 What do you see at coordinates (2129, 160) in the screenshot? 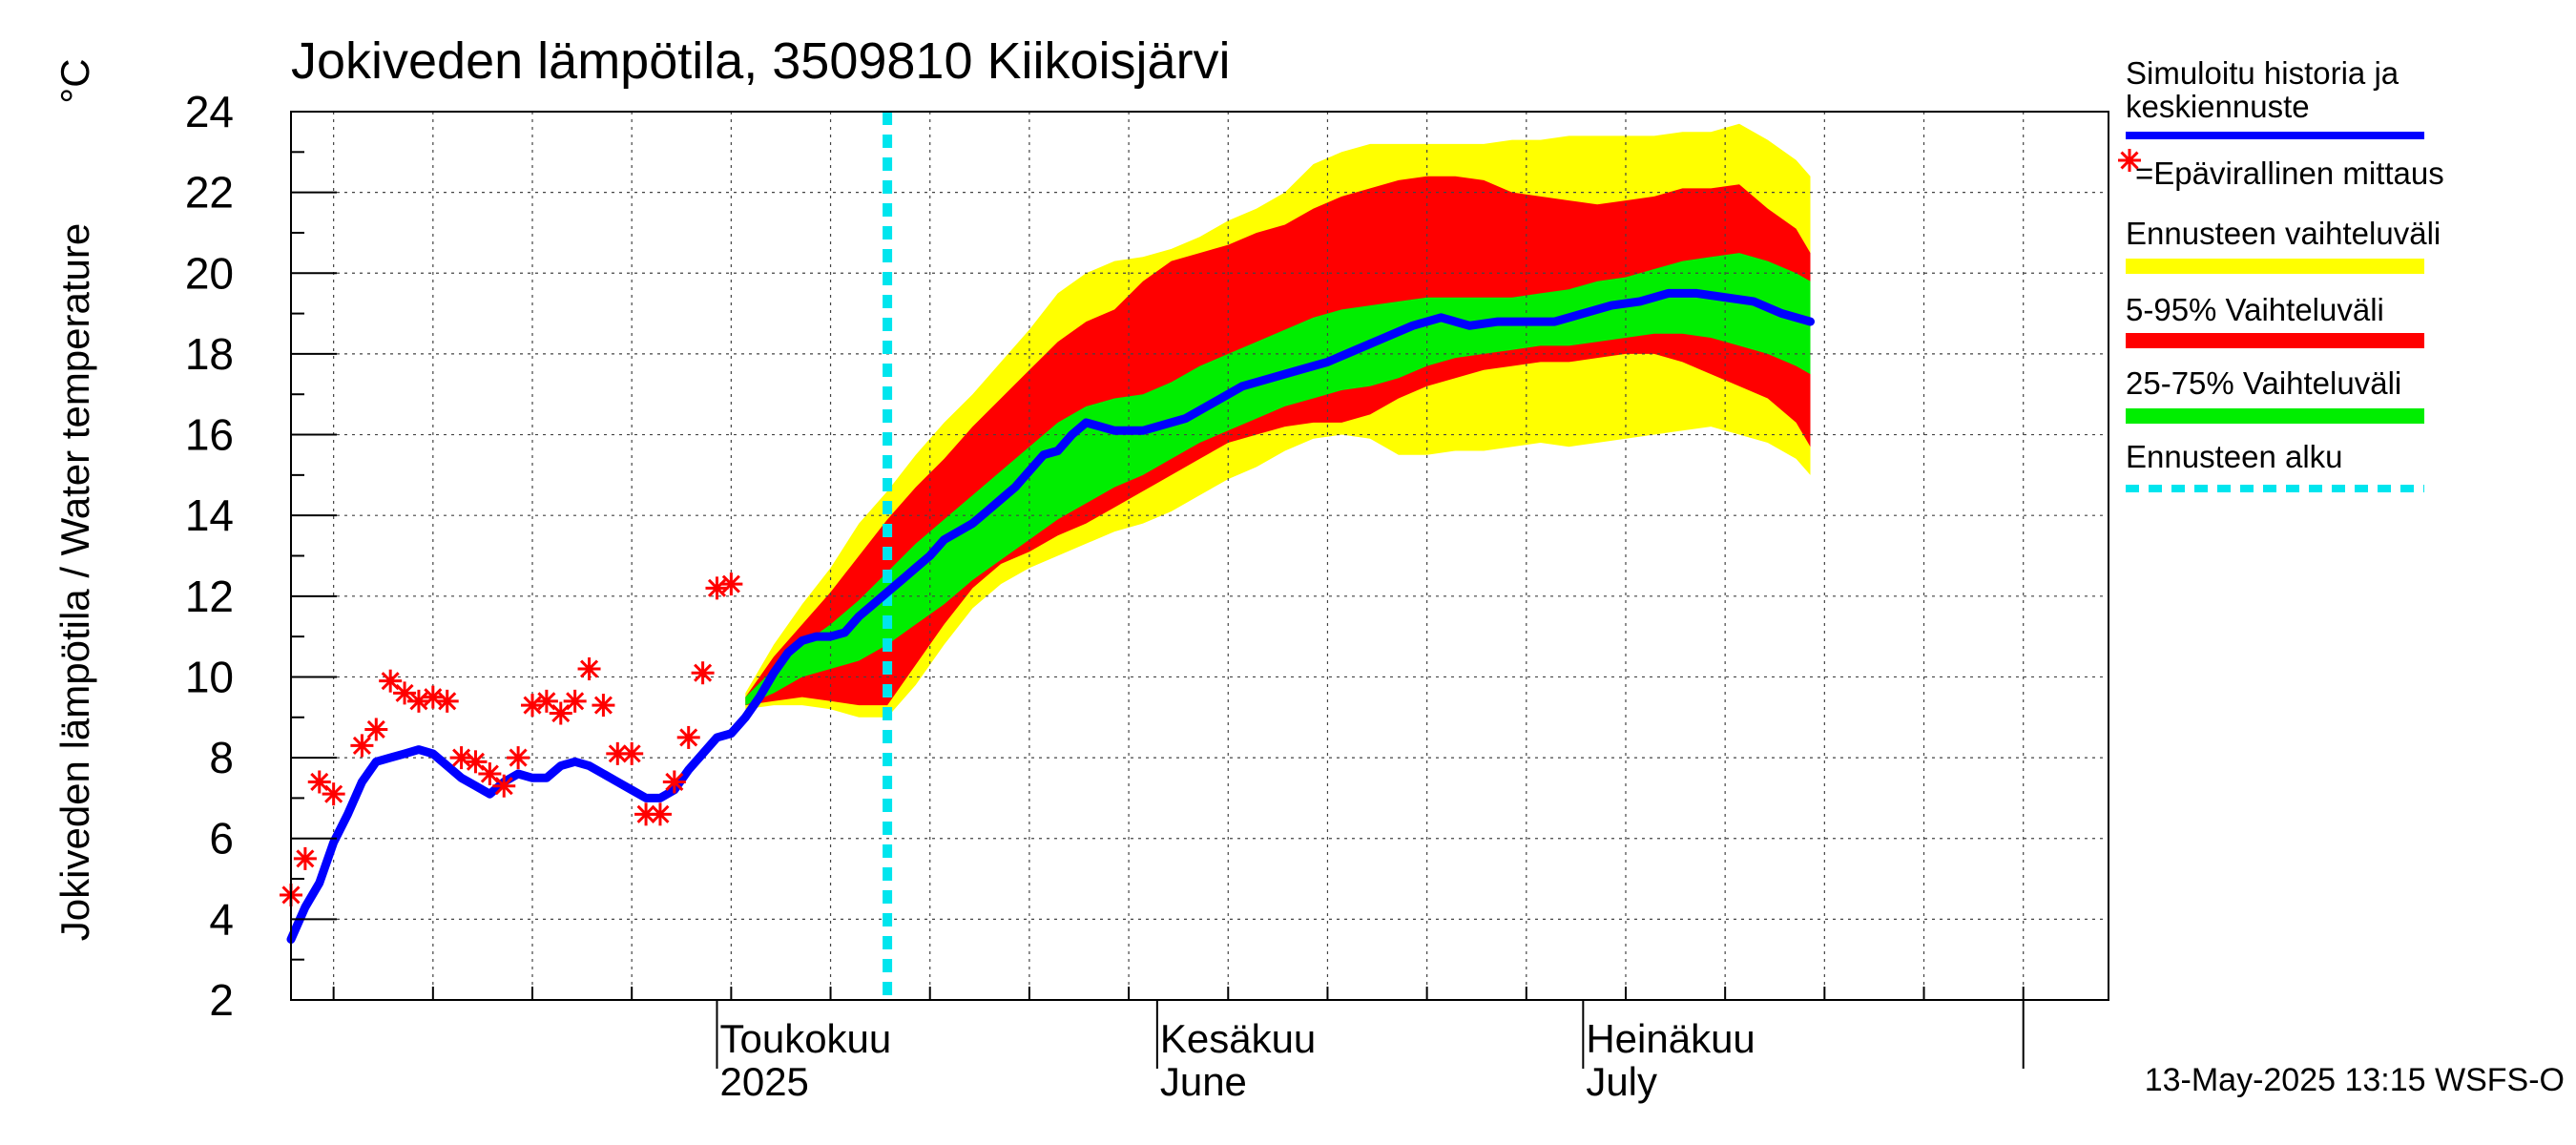
I see `legend-marker-stroke` at bounding box center [2129, 160].